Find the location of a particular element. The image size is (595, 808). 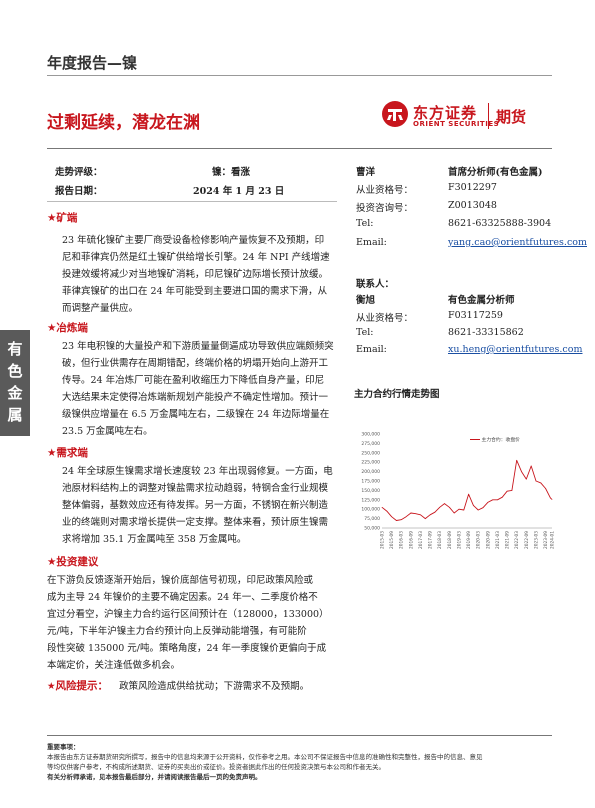

section-heading-smelting: ★冶炼端 is located at coordinates (67, 327).